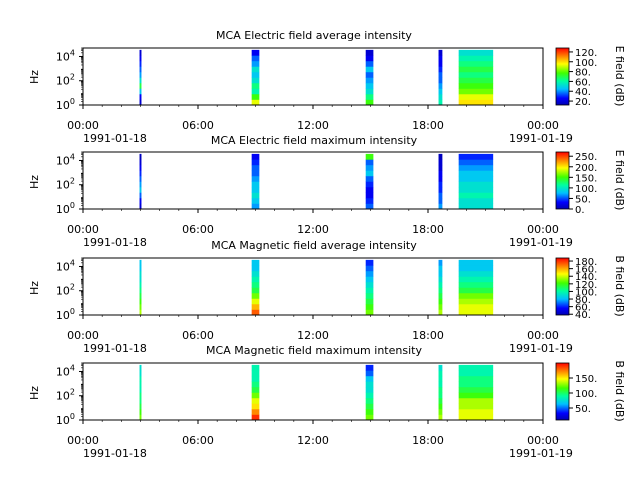 The height and width of the screenshot is (480, 640). What do you see at coordinates (198, 125) in the screenshot?
I see `x-tick-label: 06:00` at bounding box center [198, 125].